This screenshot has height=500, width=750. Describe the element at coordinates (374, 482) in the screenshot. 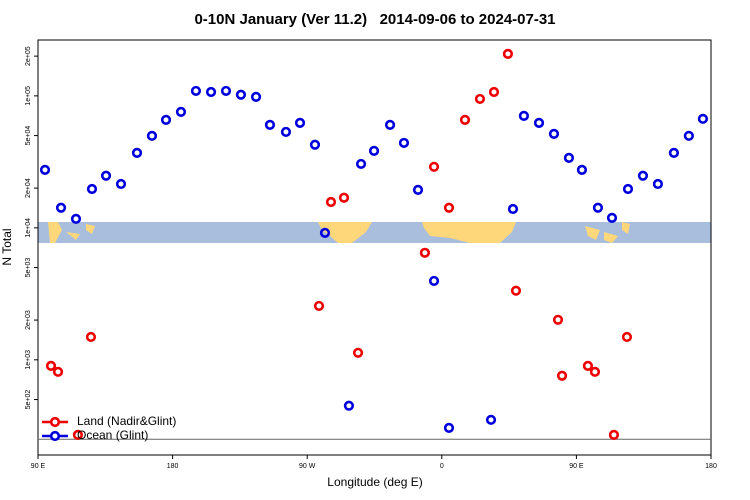

I see `x-axis-label: Longitude (deg E)` at that location.